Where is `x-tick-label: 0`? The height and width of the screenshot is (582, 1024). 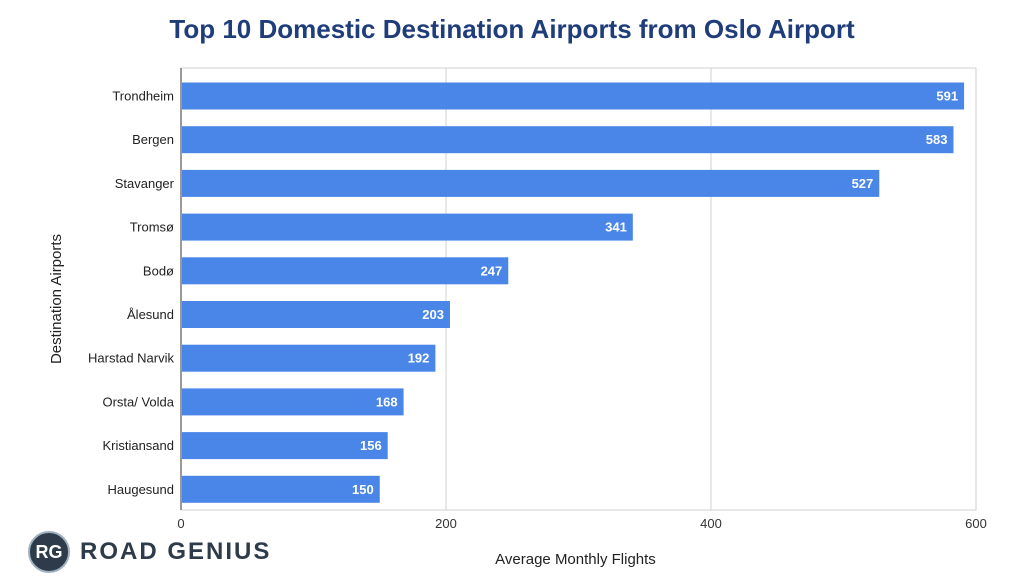
x-tick-label: 0 is located at coordinates (180, 523).